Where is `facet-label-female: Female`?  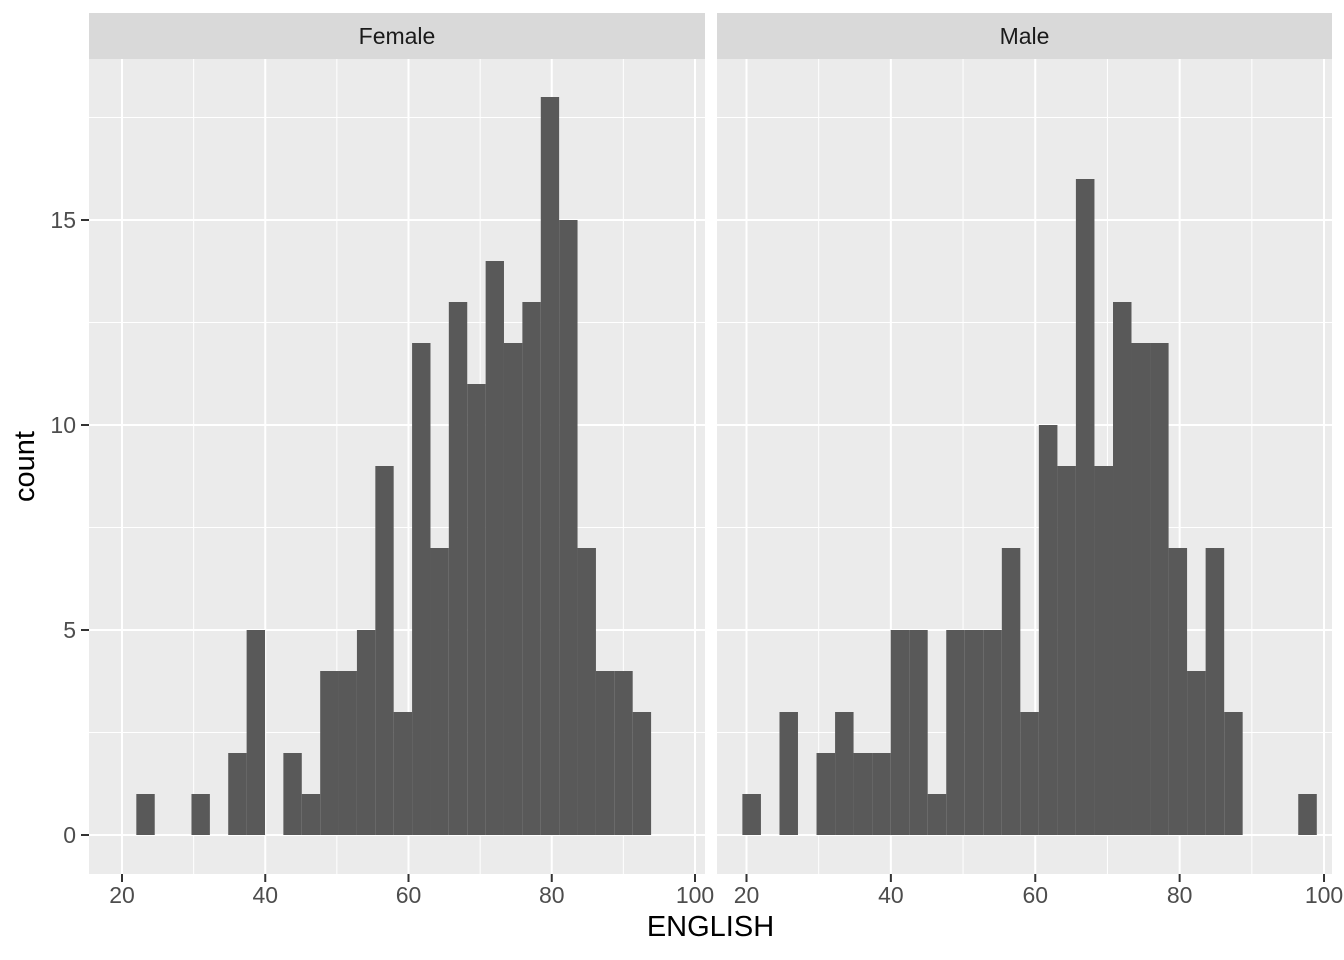
facet-label-female: Female is located at coordinates (397, 36).